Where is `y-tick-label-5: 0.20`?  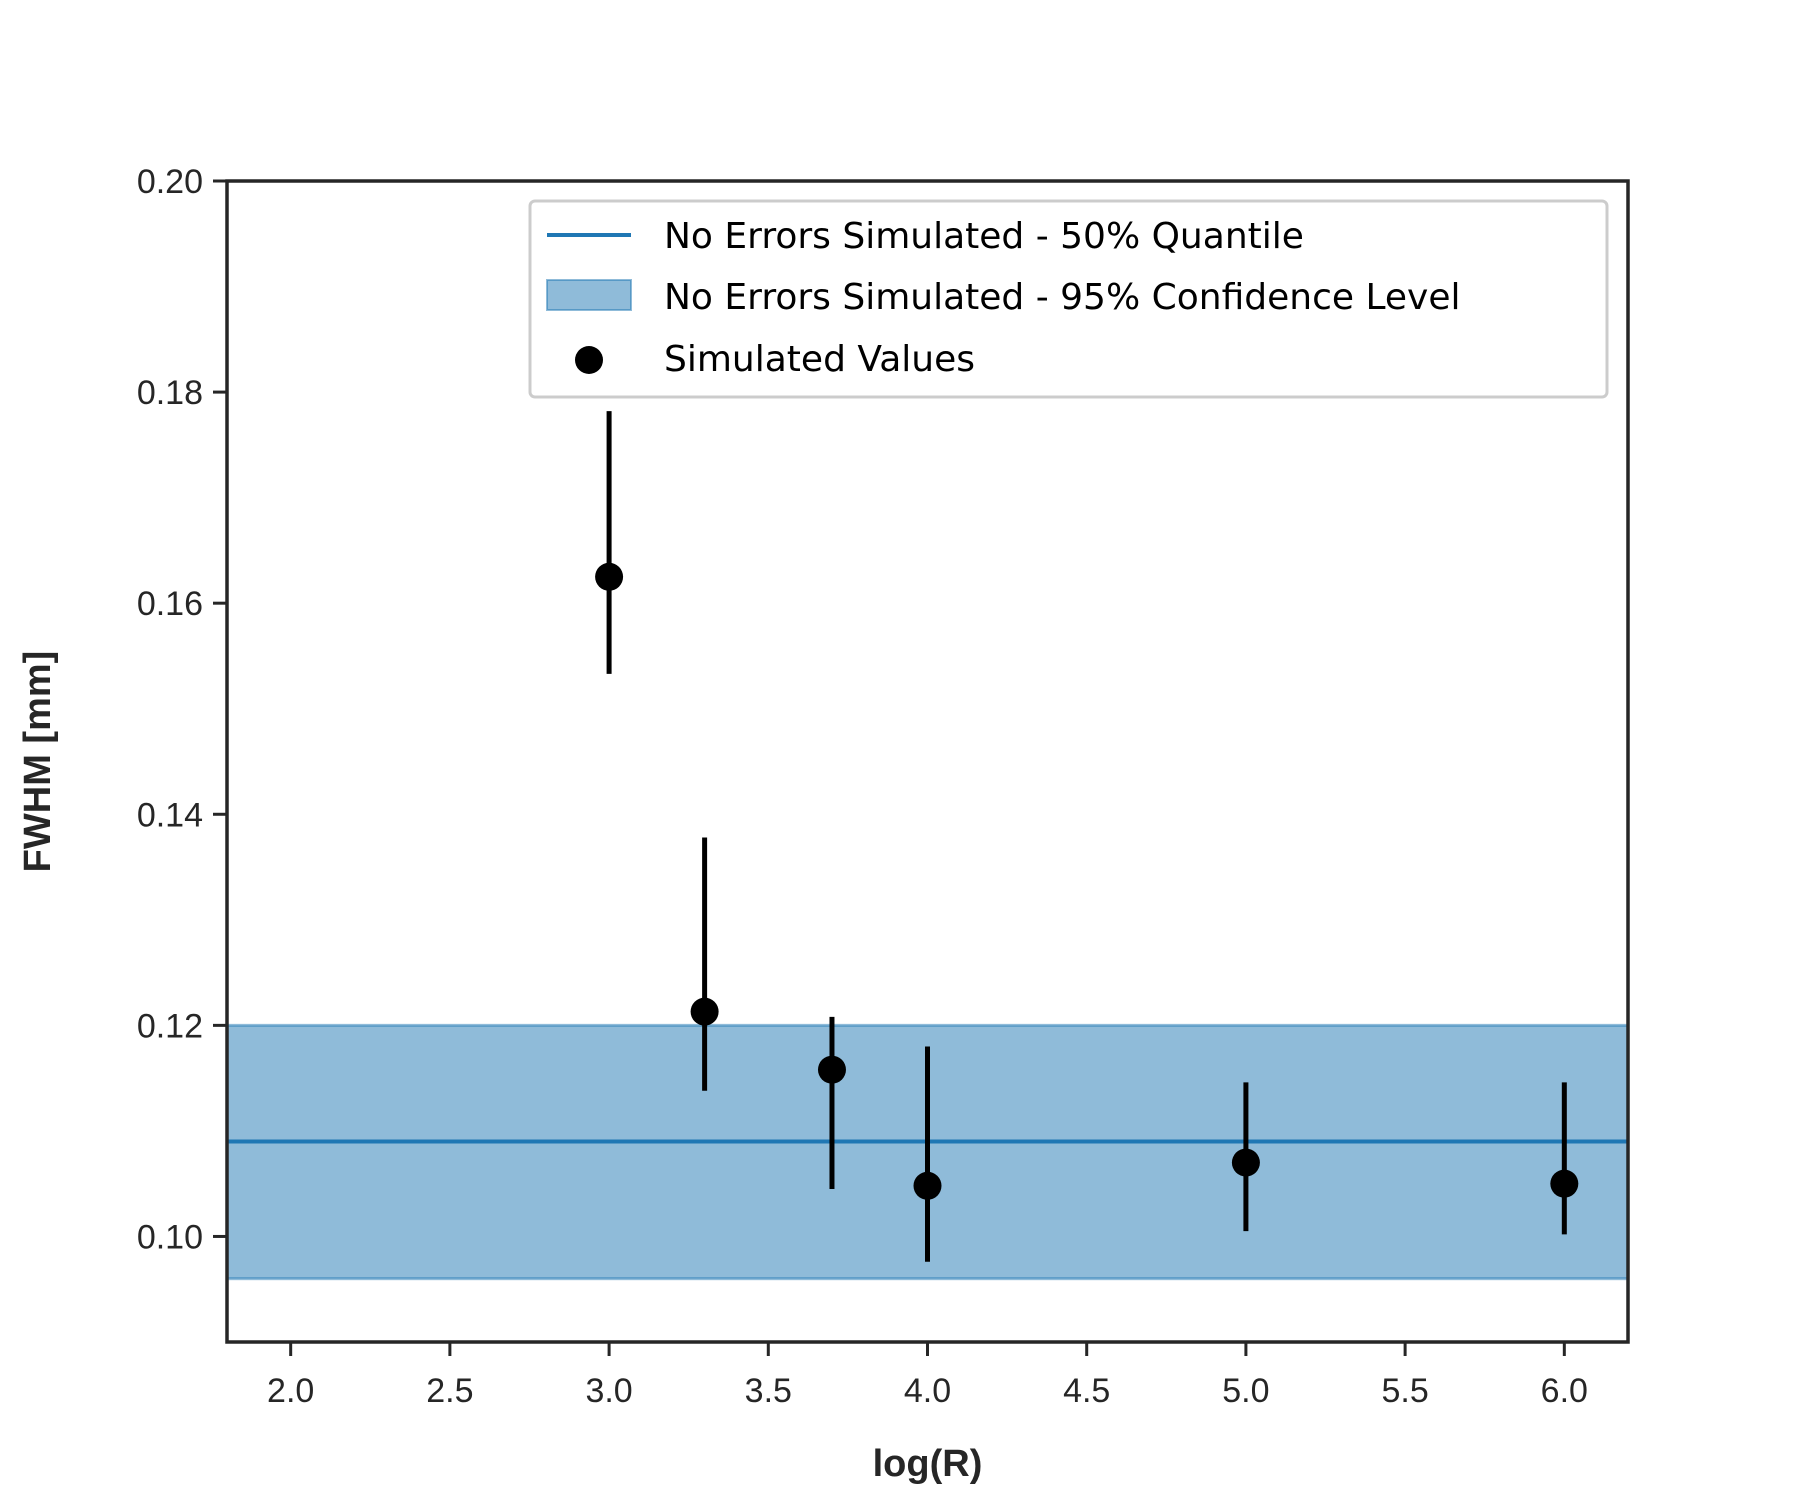
y-tick-label-5: 0.20 is located at coordinates (170, 182).